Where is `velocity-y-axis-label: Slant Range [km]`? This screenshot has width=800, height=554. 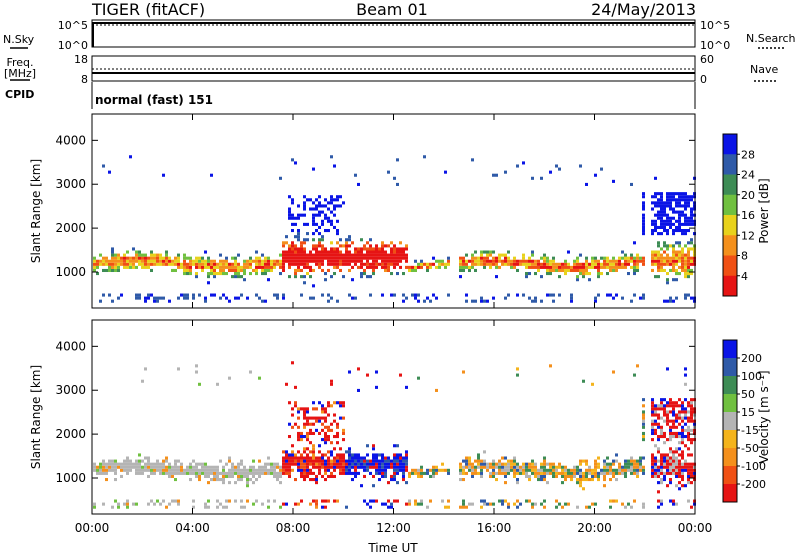
velocity-y-axis-label: Slant Range [km] is located at coordinates (36, 417).